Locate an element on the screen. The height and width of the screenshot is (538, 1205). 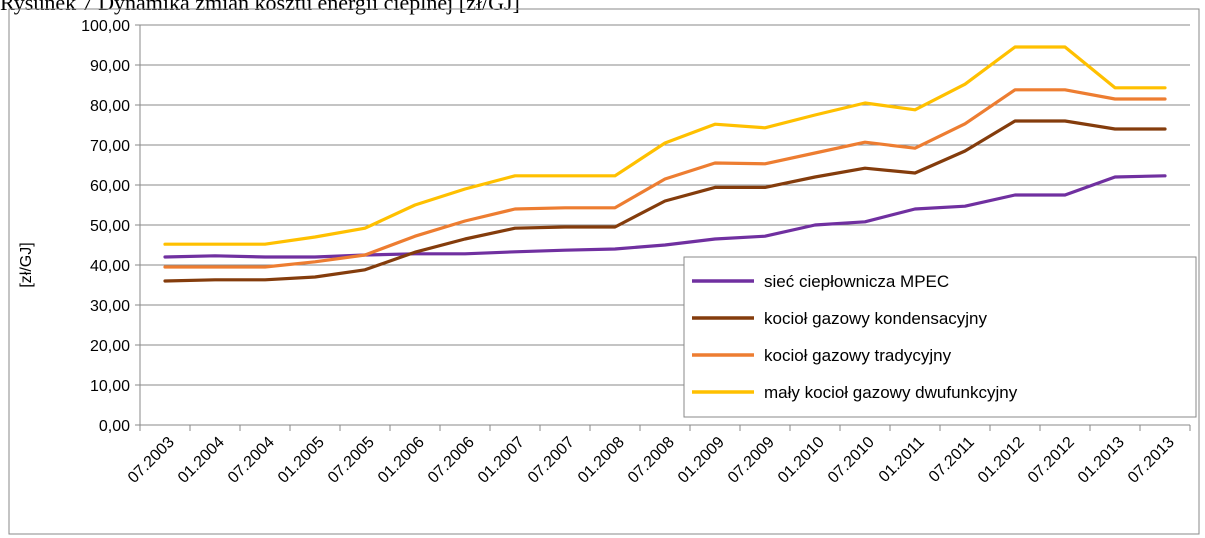
y-tick-label: 100,00 is located at coordinates (105, 26).